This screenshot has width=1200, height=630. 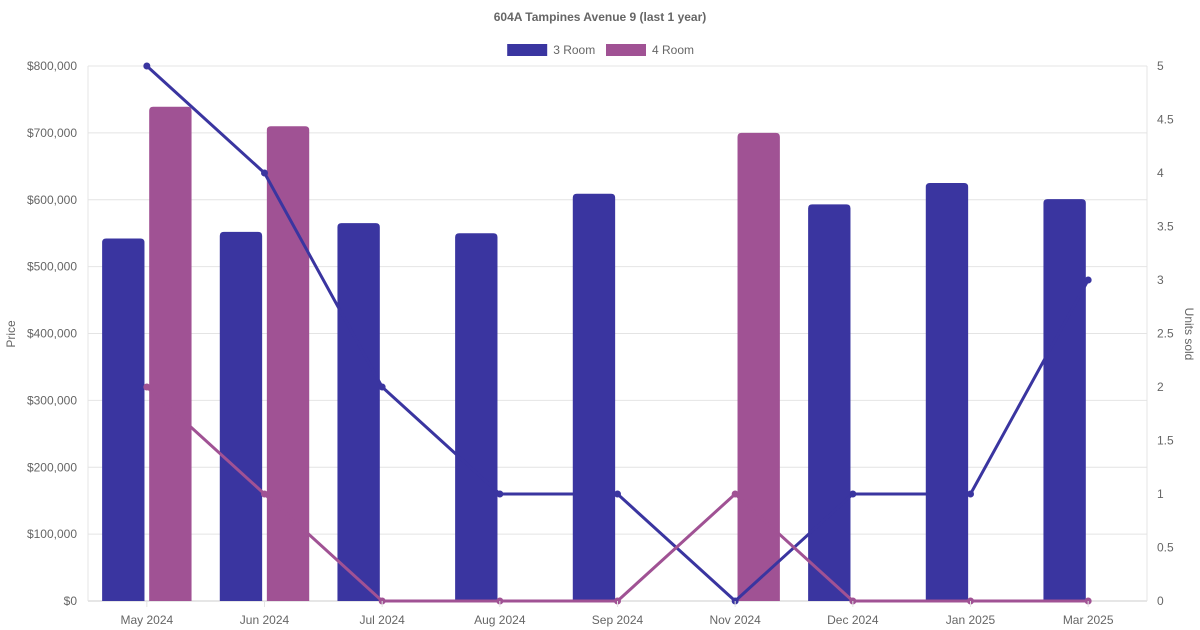 I want to click on y-tick-label: $400,000, so click(x=52, y=334).